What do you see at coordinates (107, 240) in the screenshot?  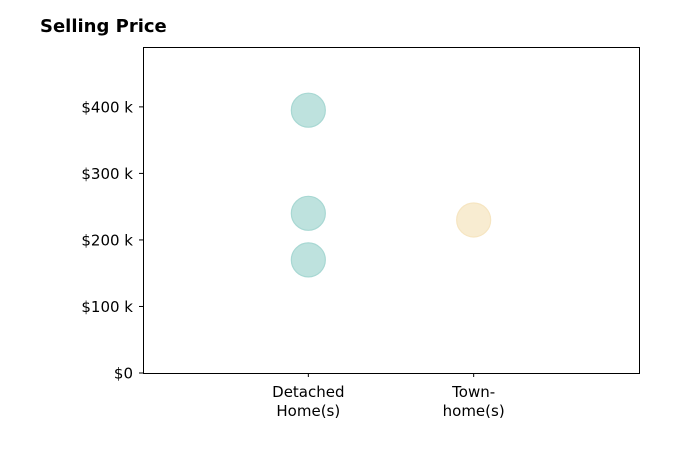 I see `y-tick-label: $200 k` at bounding box center [107, 240].